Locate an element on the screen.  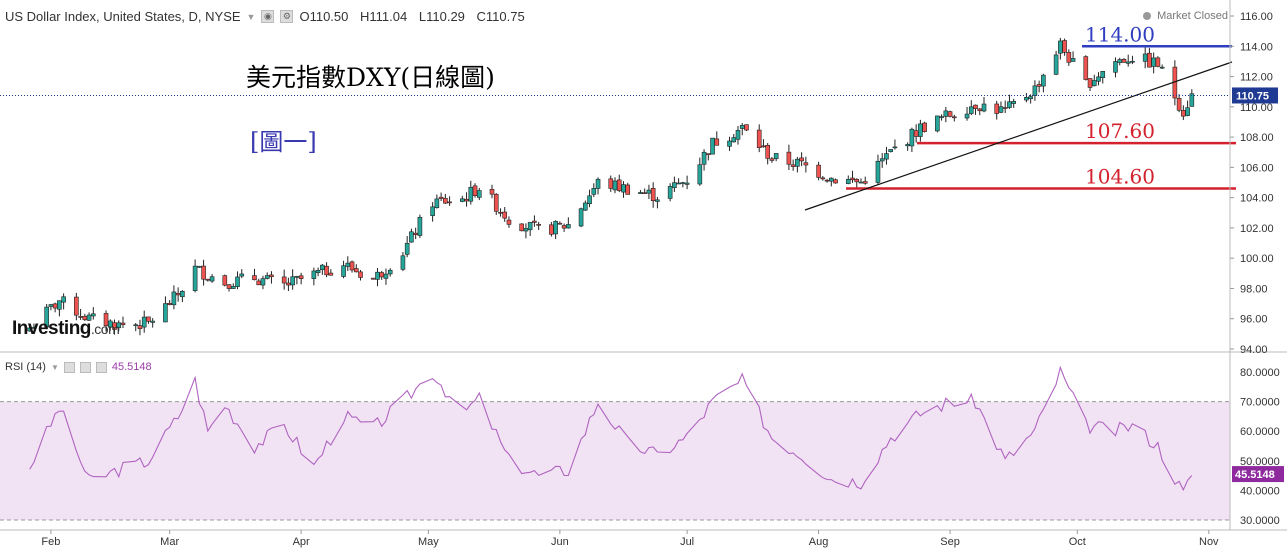
annotation-figure-label: [圖一] is located at coordinates (283, 142).